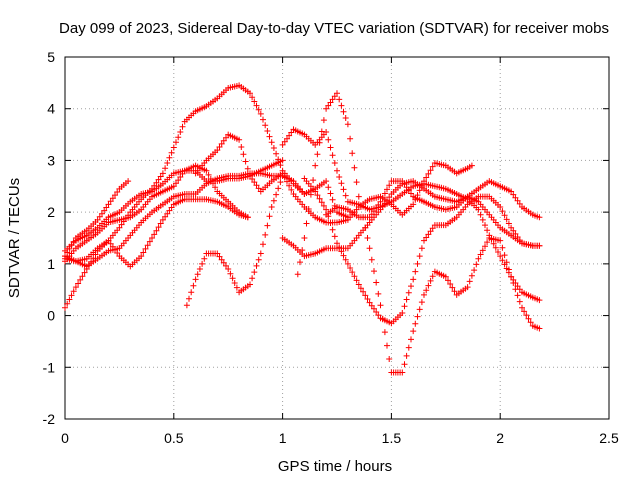 The width and height of the screenshot is (640, 480). Describe the element at coordinates (51, 160) in the screenshot. I see `y-tick-label: 3` at that location.